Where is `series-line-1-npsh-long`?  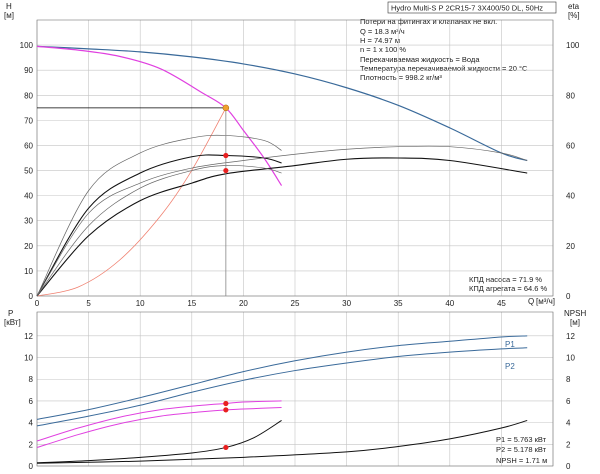 series-line-1-npsh-long is located at coordinates (282, 441).